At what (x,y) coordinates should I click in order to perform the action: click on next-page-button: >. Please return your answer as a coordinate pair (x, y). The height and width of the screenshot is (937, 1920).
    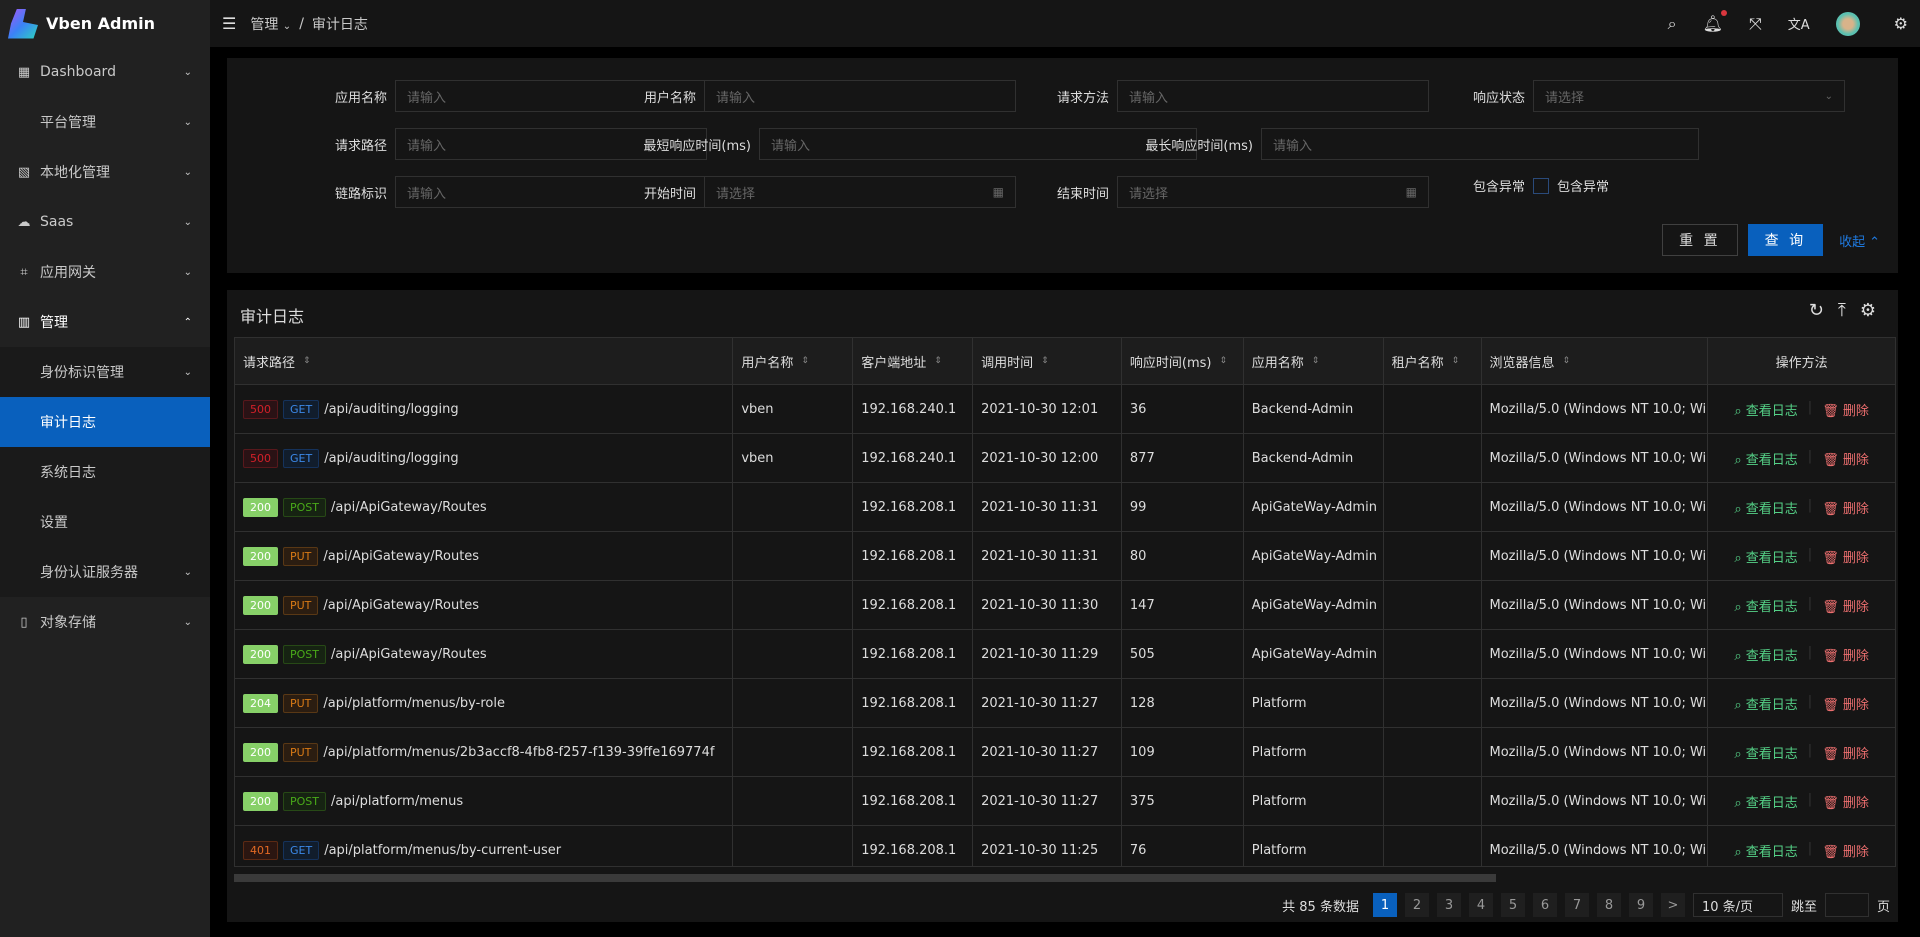
    Looking at the image, I should click on (1672, 905).